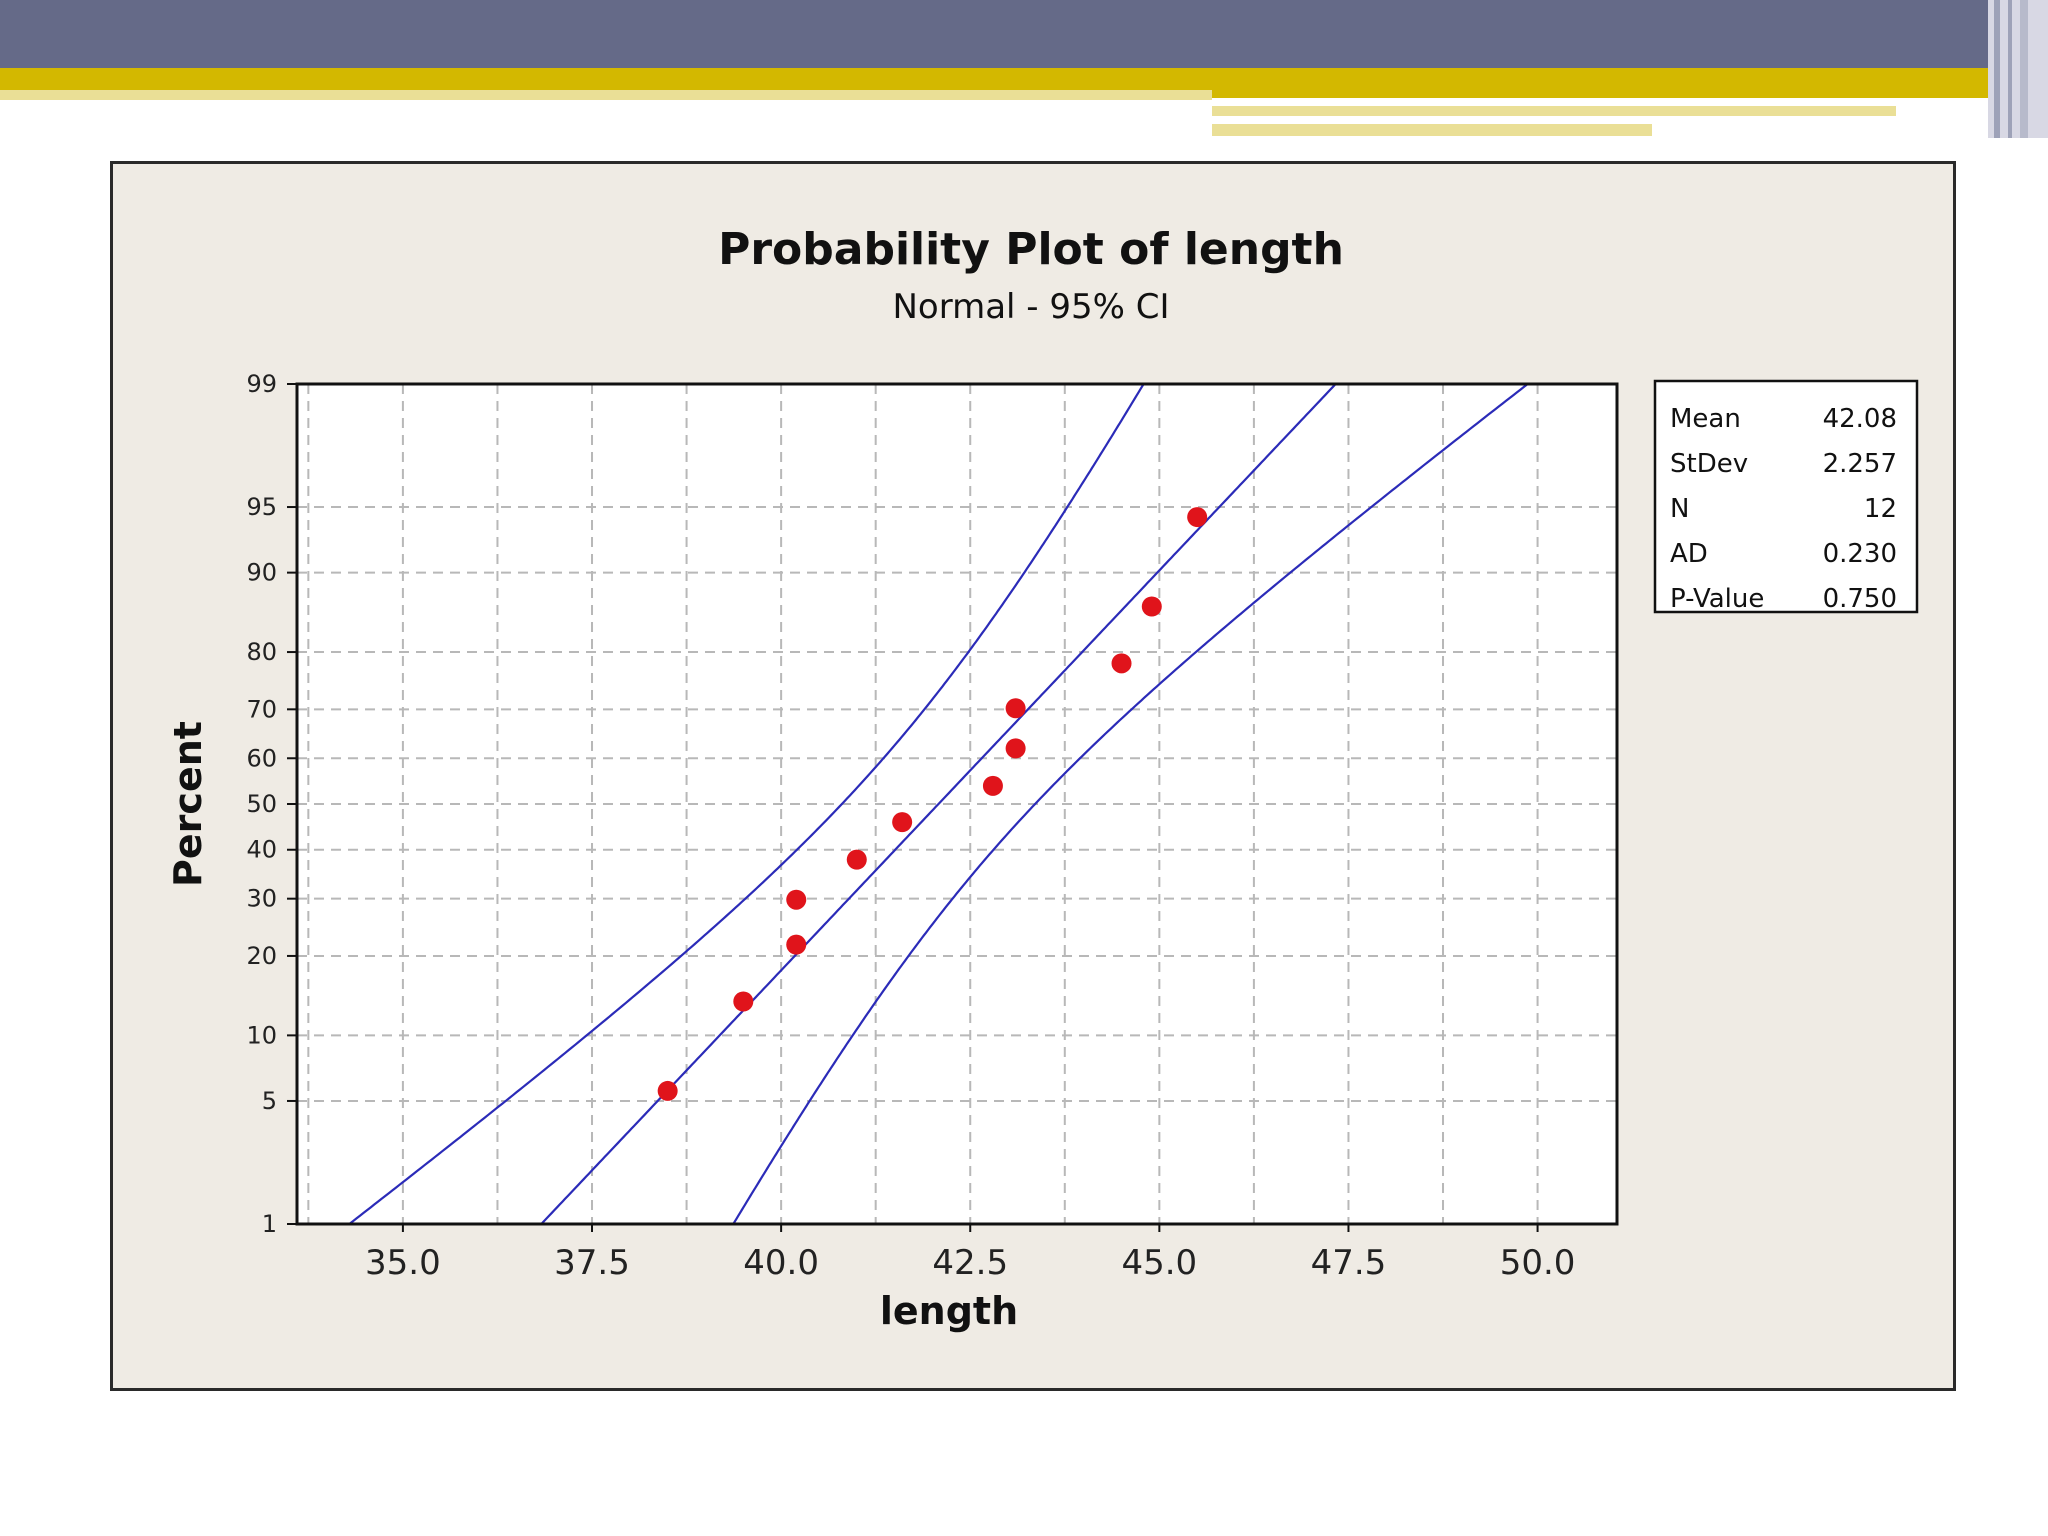 This screenshot has height=1536, width=2048. What do you see at coordinates (949, 1311) in the screenshot?
I see `x-axis-title: length` at bounding box center [949, 1311].